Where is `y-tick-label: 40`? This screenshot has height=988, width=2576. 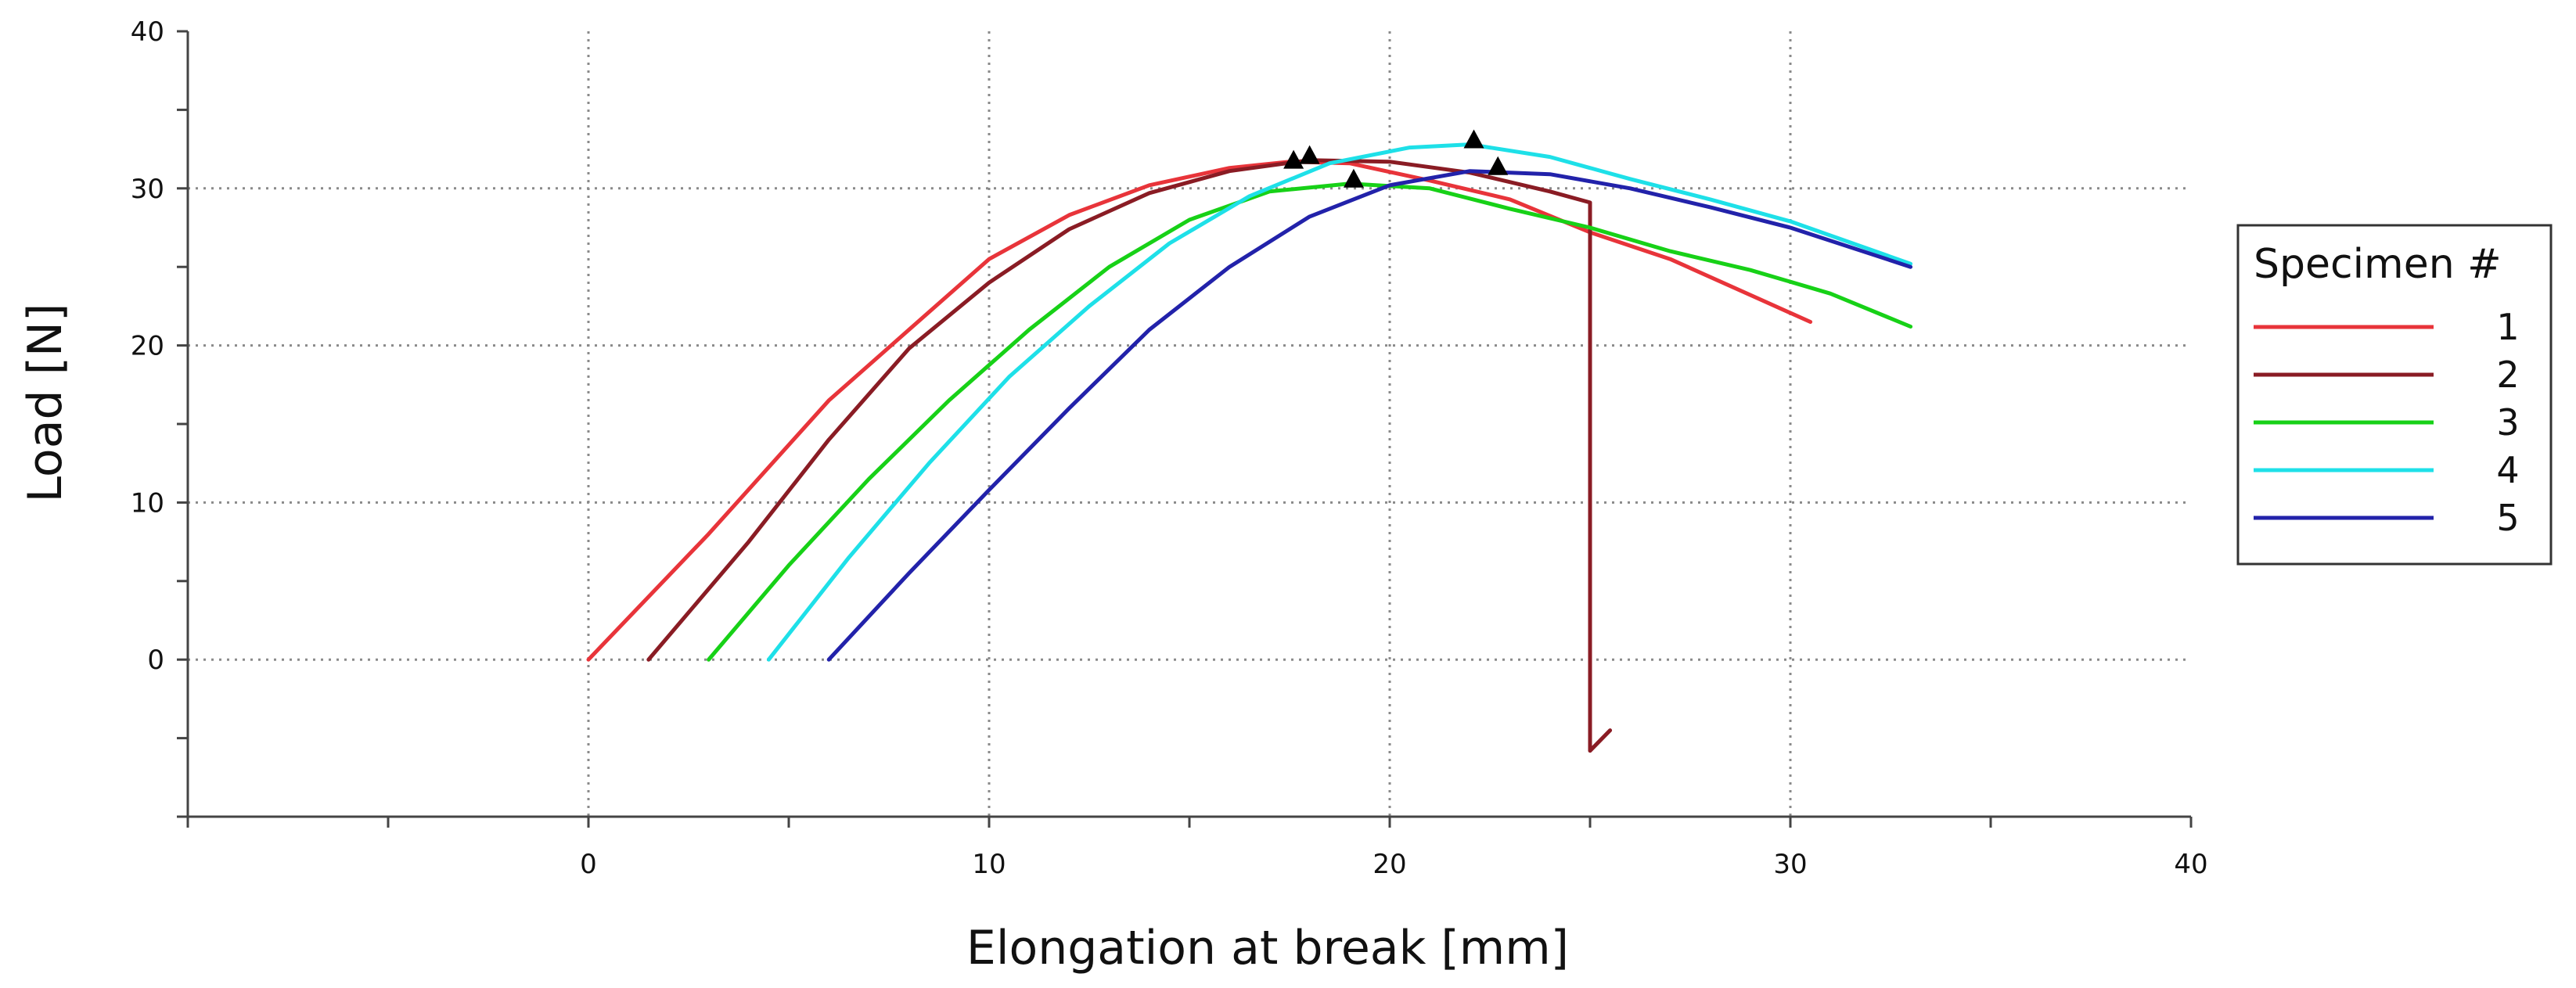 y-tick-label: 40 is located at coordinates (147, 32).